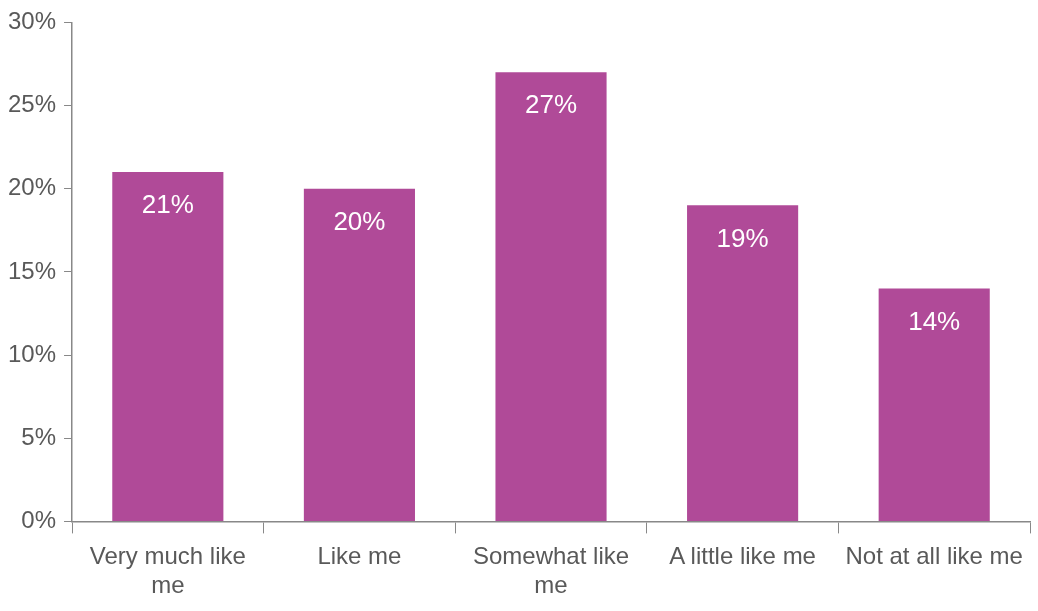 This screenshot has height=611, width=1038. I want to click on x-tick-label: Not at all like me, so click(934, 556).